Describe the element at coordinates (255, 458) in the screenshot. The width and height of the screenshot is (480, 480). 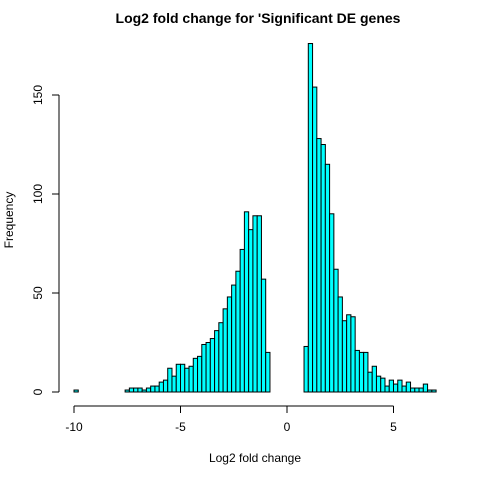
I see `x-axis-label: Log2 fold change` at that location.